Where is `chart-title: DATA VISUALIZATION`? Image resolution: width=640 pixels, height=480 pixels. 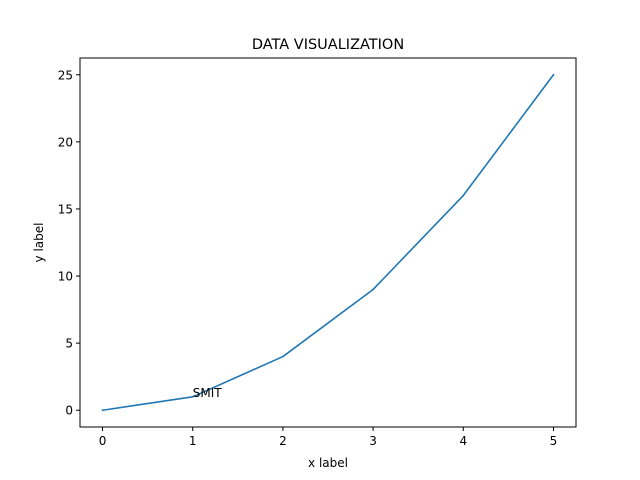
chart-title: DATA VISUALIZATION is located at coordinates (328, 45).